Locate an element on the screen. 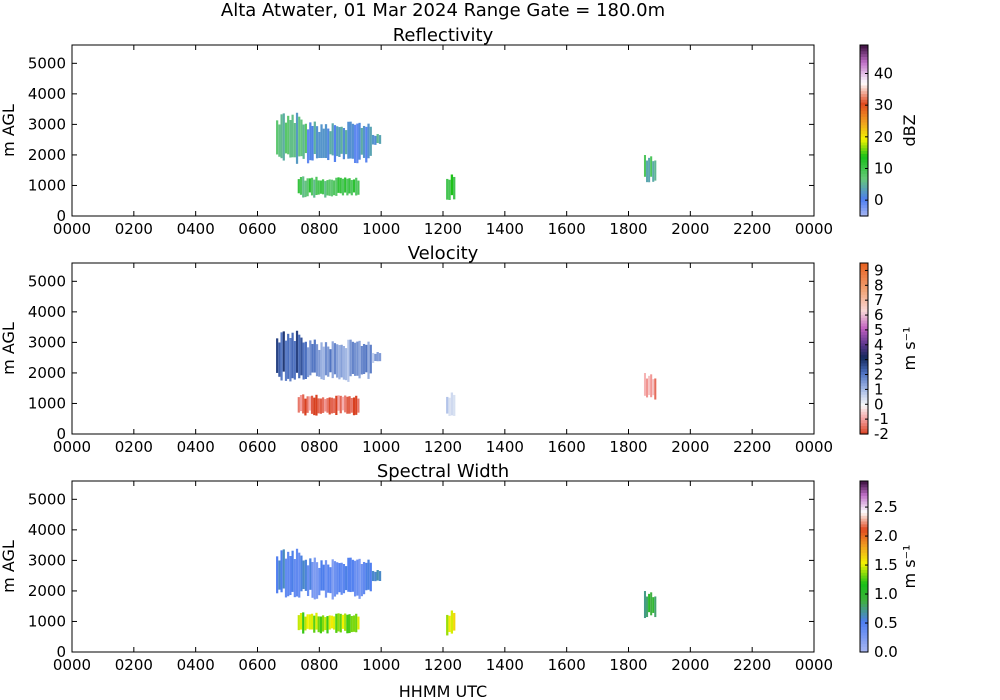 This screenshot has height=700, width=1000. colorbar-label: dBZ is located at coordinates (909, 130).